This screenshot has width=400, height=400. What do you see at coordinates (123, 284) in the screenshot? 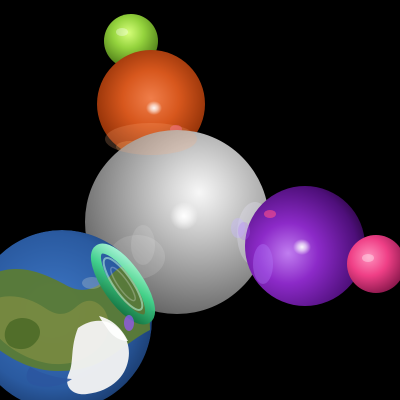
I see `green-ring` at bounding box center [123, 284].